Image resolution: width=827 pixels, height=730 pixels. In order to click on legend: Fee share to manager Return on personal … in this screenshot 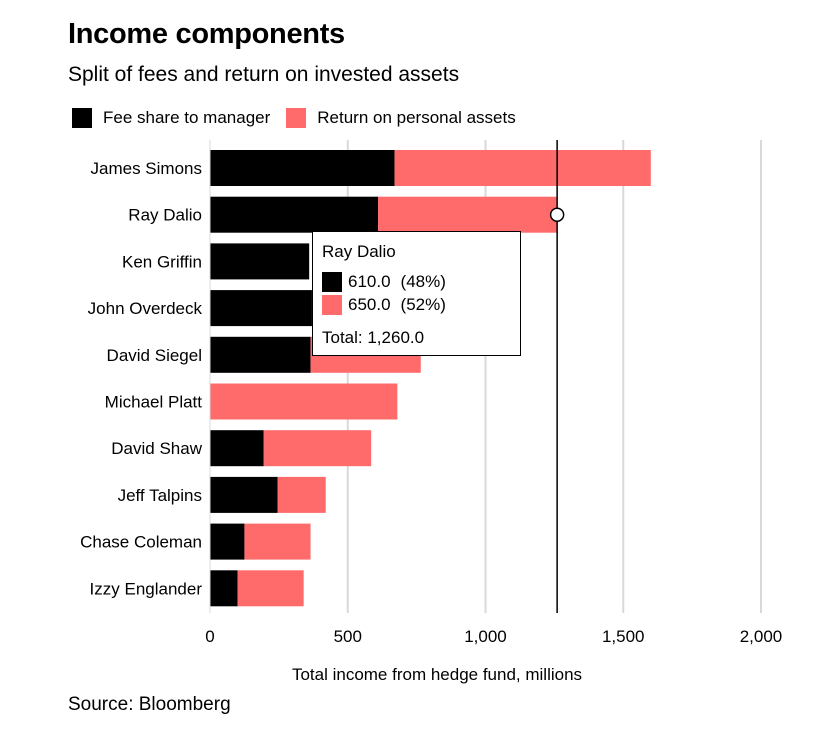, I will do `click(302, 118)`.